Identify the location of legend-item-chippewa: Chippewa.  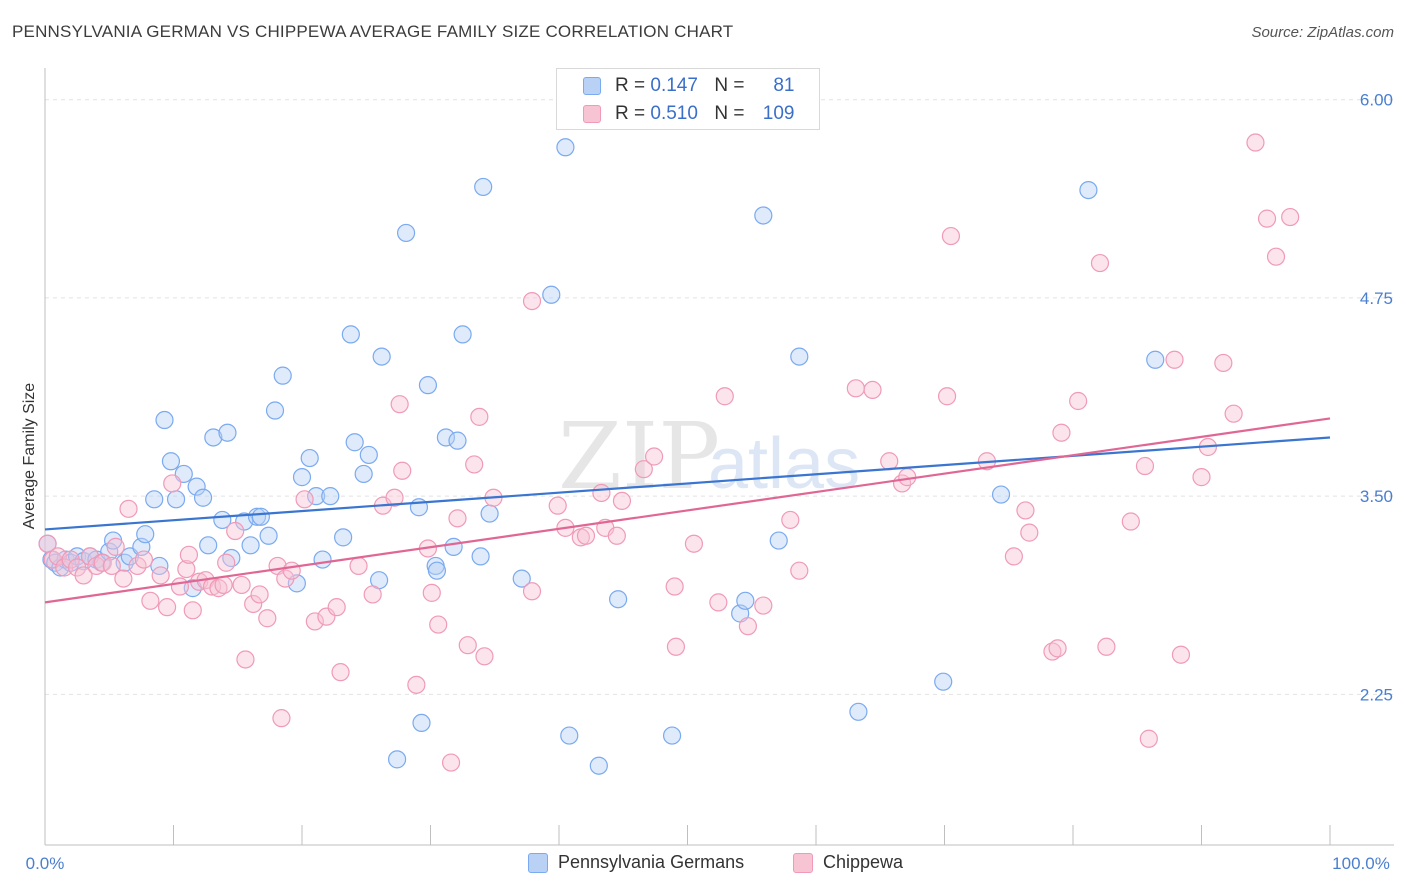
(848, 862).